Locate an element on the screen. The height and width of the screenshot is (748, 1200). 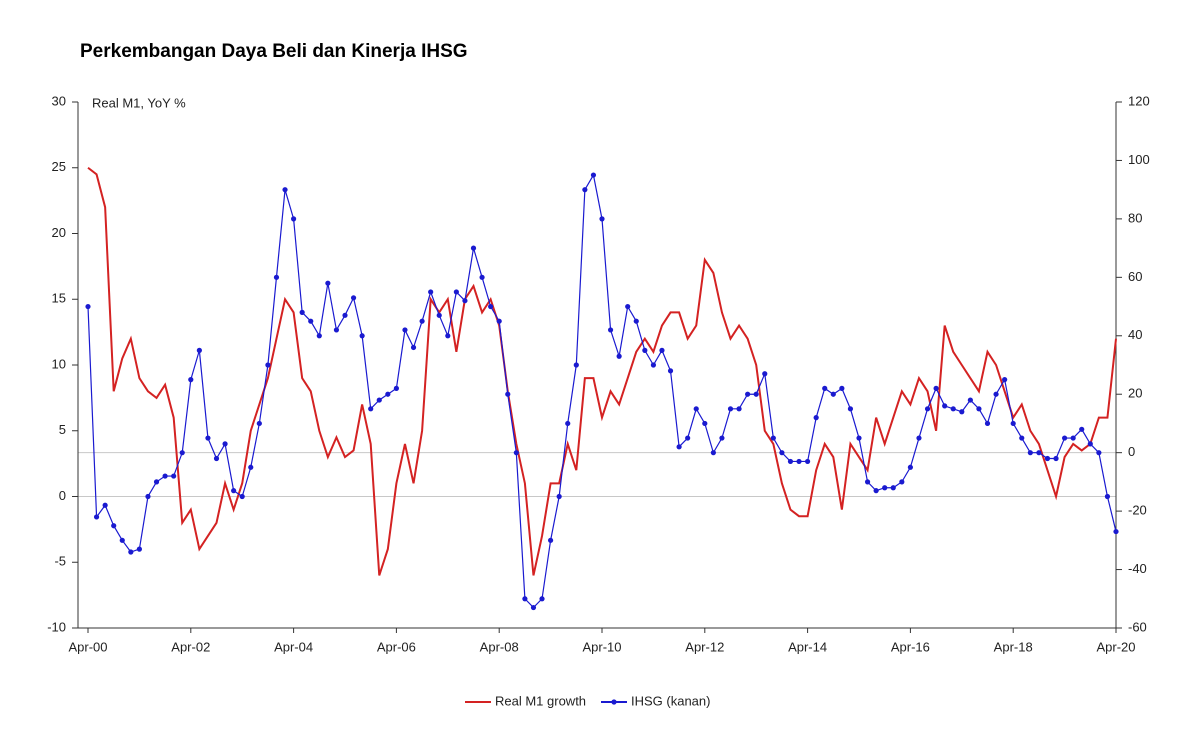
y-tick-label: 5 is located at coordinates (62, 429).